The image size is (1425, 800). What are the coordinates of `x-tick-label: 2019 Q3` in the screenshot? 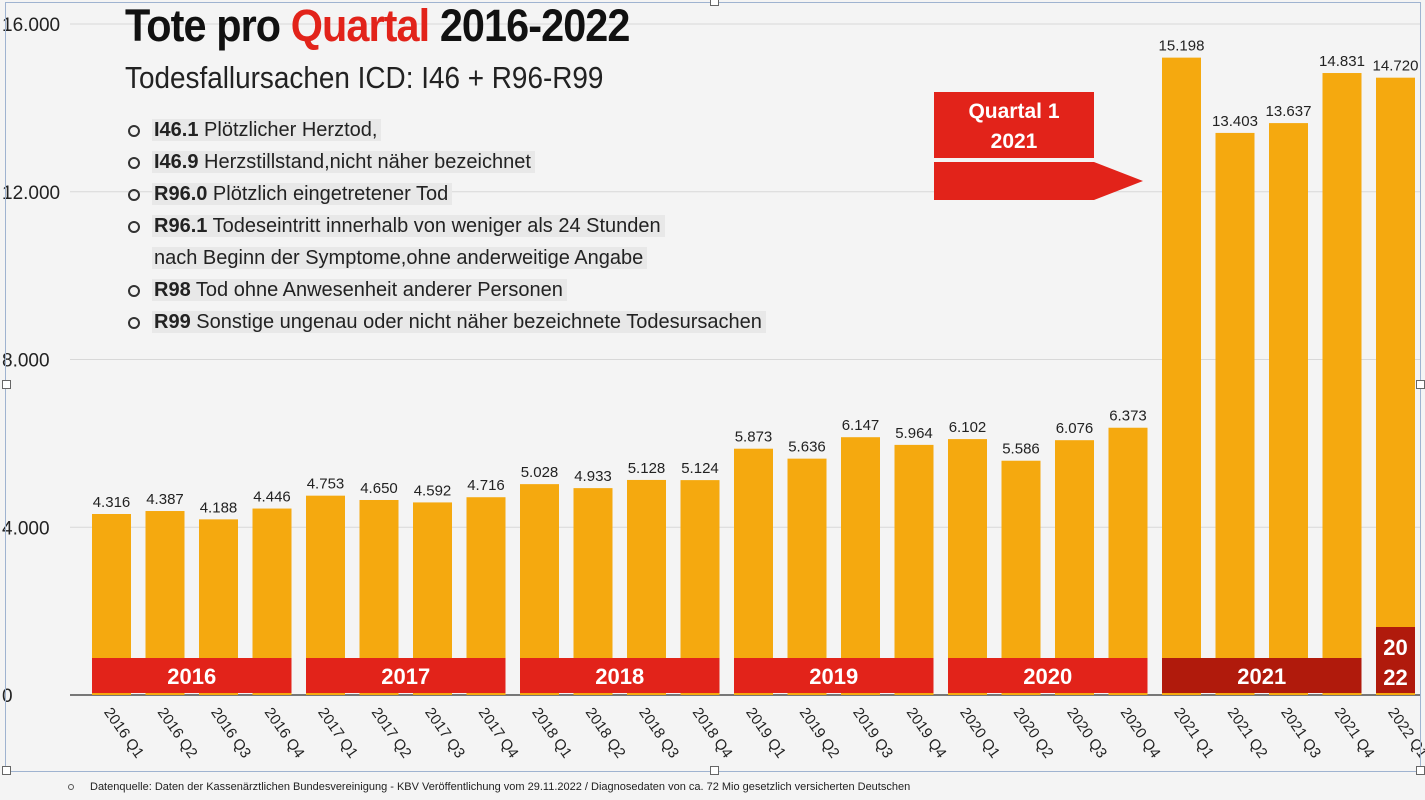 It's located at (872, 733).